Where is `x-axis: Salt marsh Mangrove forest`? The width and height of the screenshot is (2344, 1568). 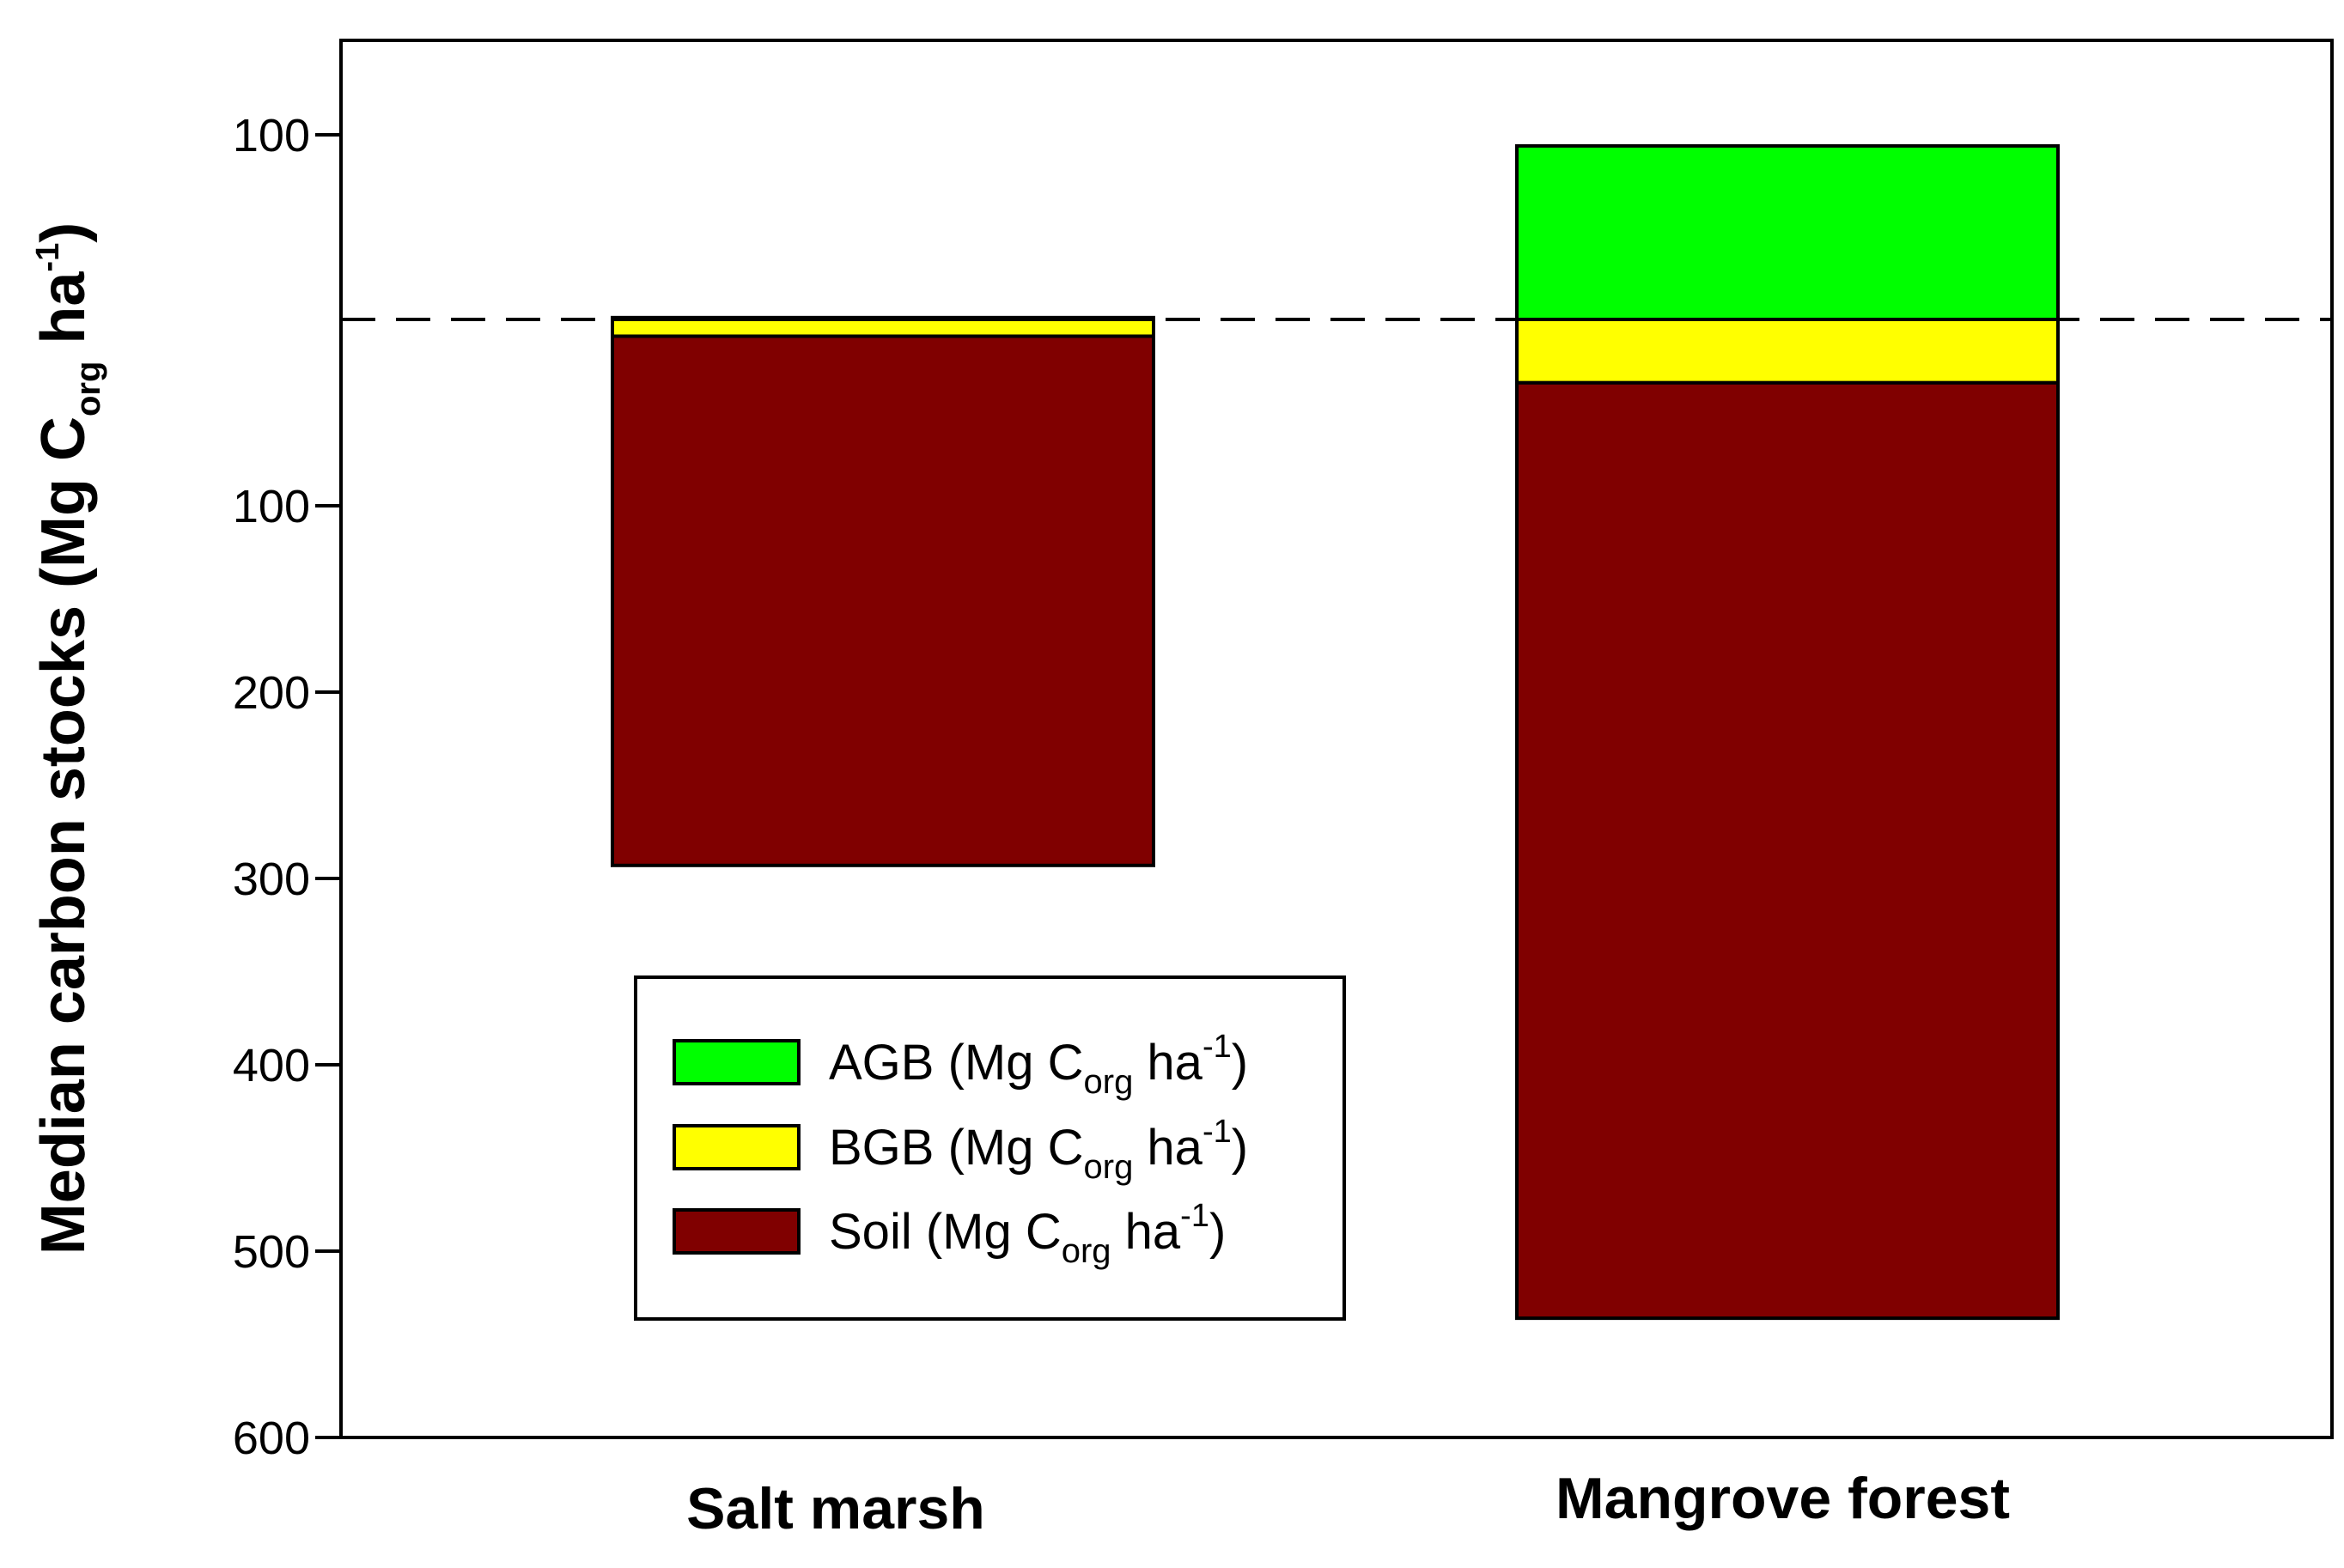
x-axis: Salt marsh Mangrove forest is located at coordinates (1348, 1503).